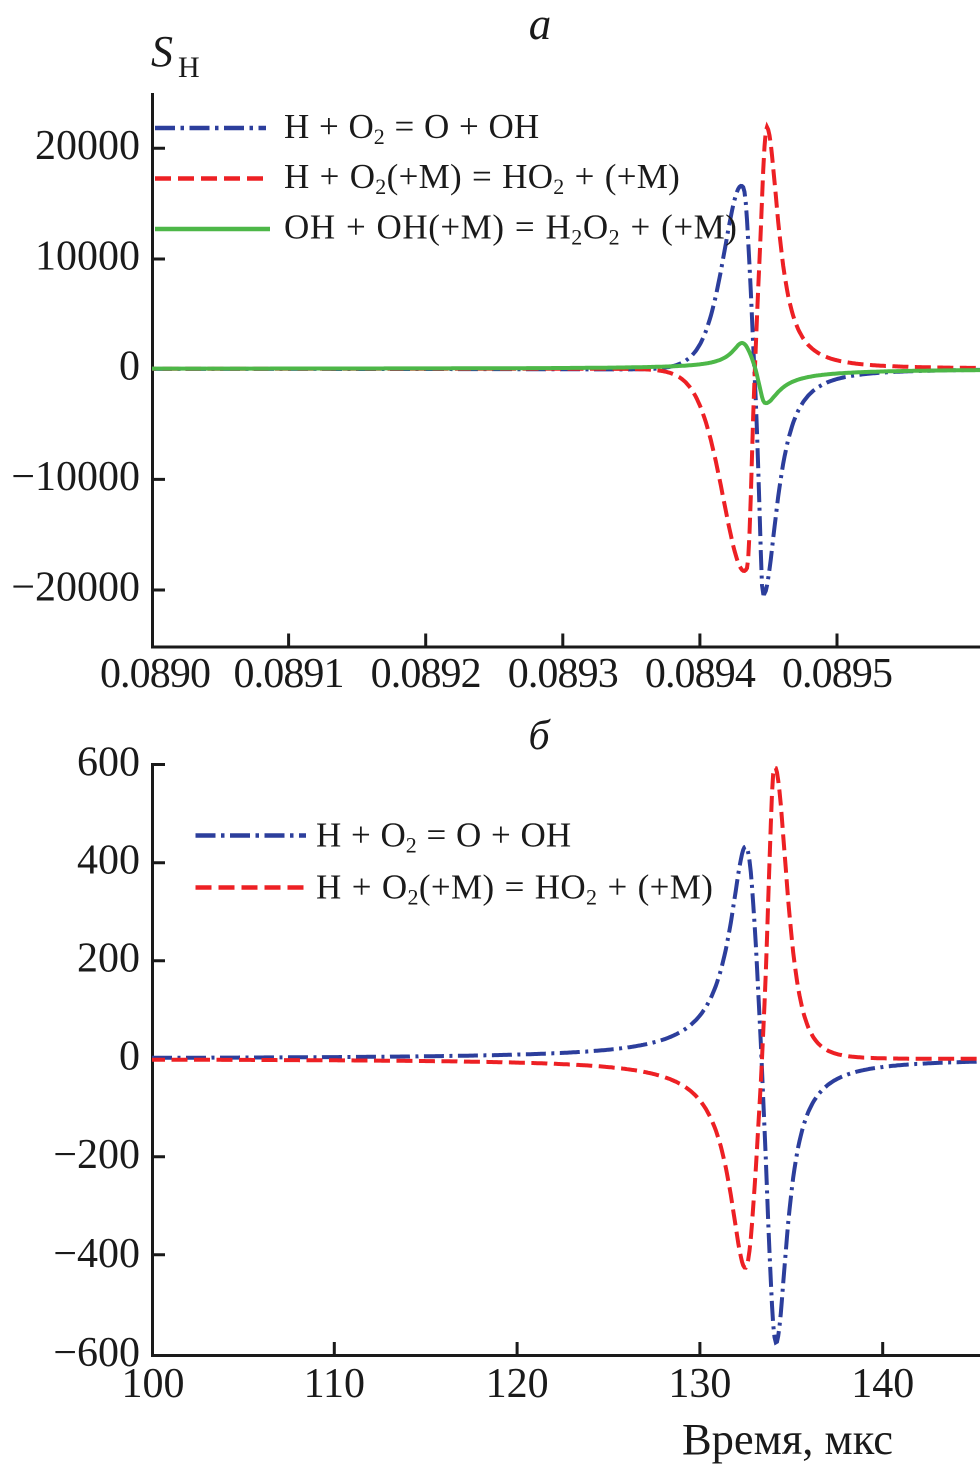  What do you see at coordinates (96, 1155) in the screenshot?
I see `svg-text: −200` at bounding box center [96, 1155].